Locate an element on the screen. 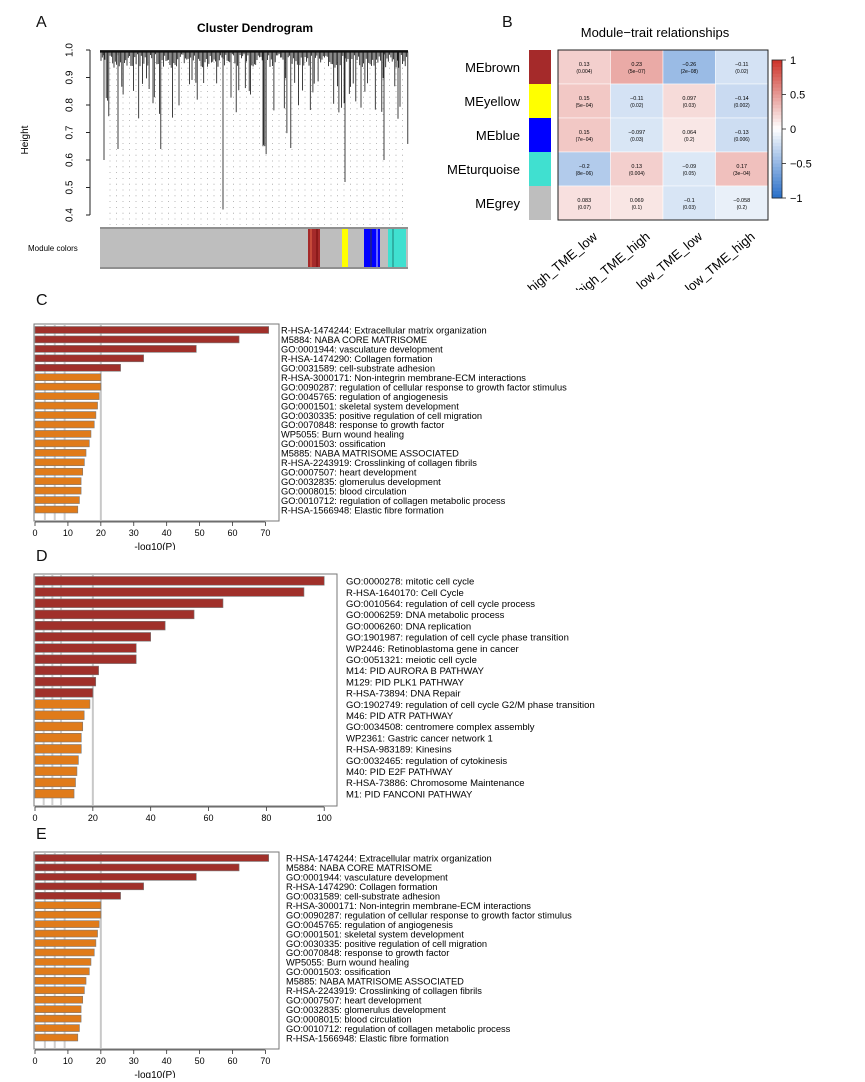 The image size is (865, 1082). bar-category-label: GO:0032835: glomerulus development is located at coordinates (366, 1010).